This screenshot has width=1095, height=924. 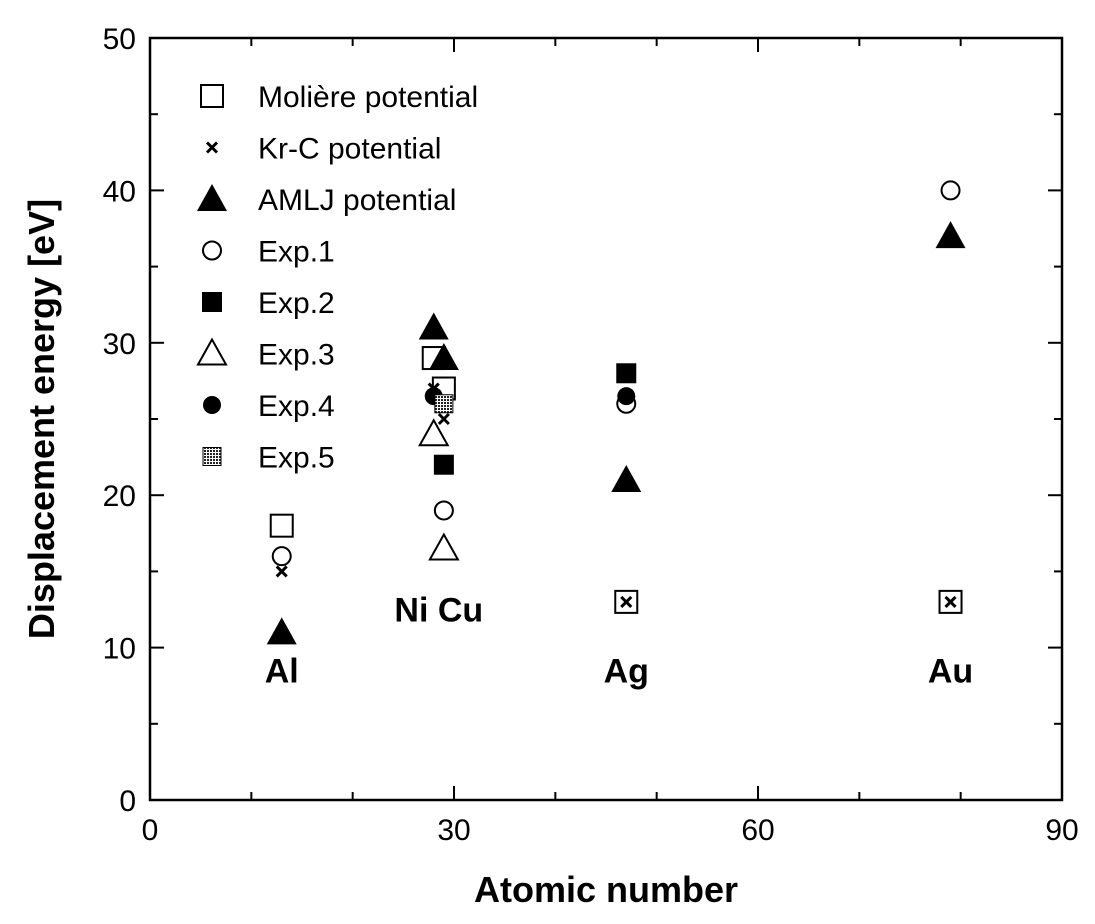 I want to click on legend-label: Exp.2, so click(x=296, y=303).